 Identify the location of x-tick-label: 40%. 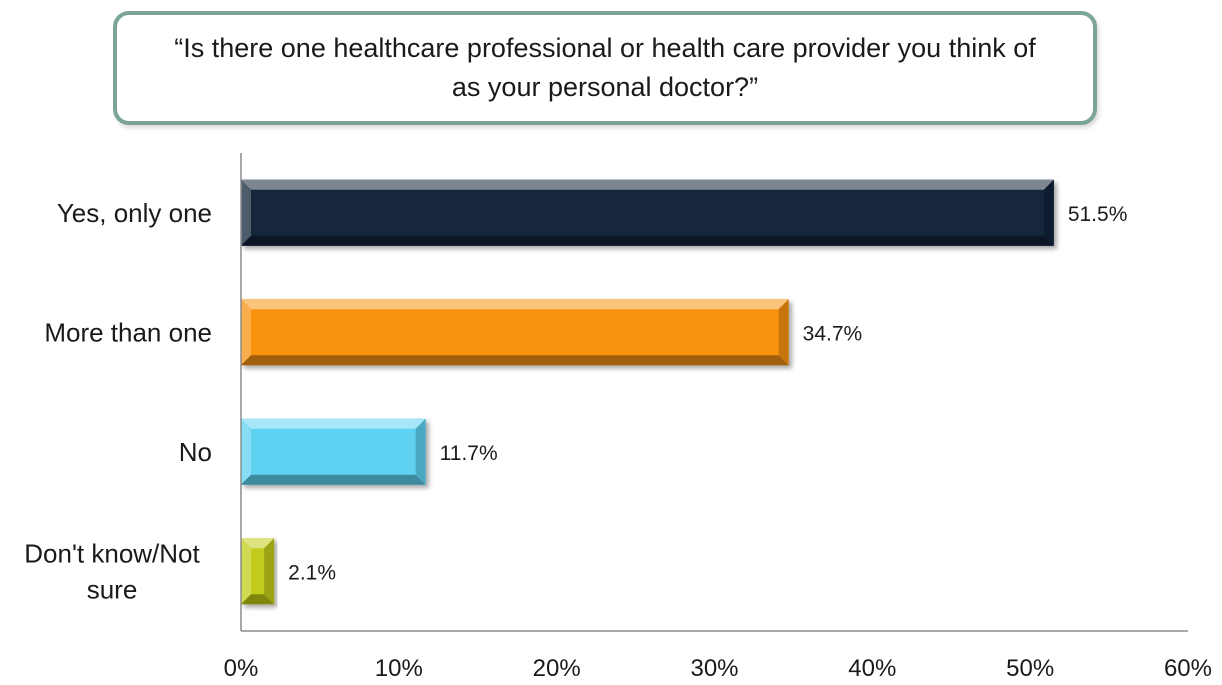
(872, 668).